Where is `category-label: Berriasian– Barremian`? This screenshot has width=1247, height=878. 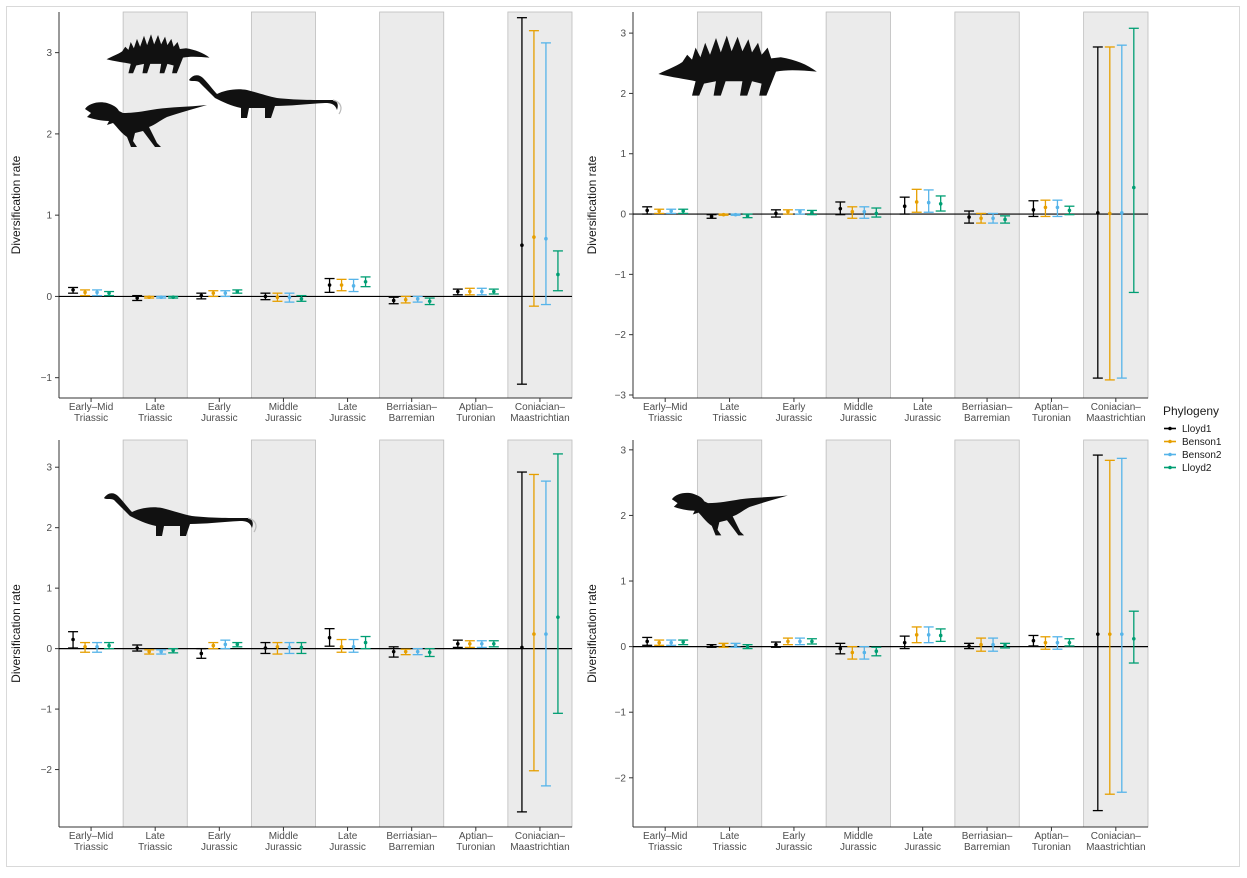 category-label: Berriasian– Barremian is located at coordinates (411, 842).